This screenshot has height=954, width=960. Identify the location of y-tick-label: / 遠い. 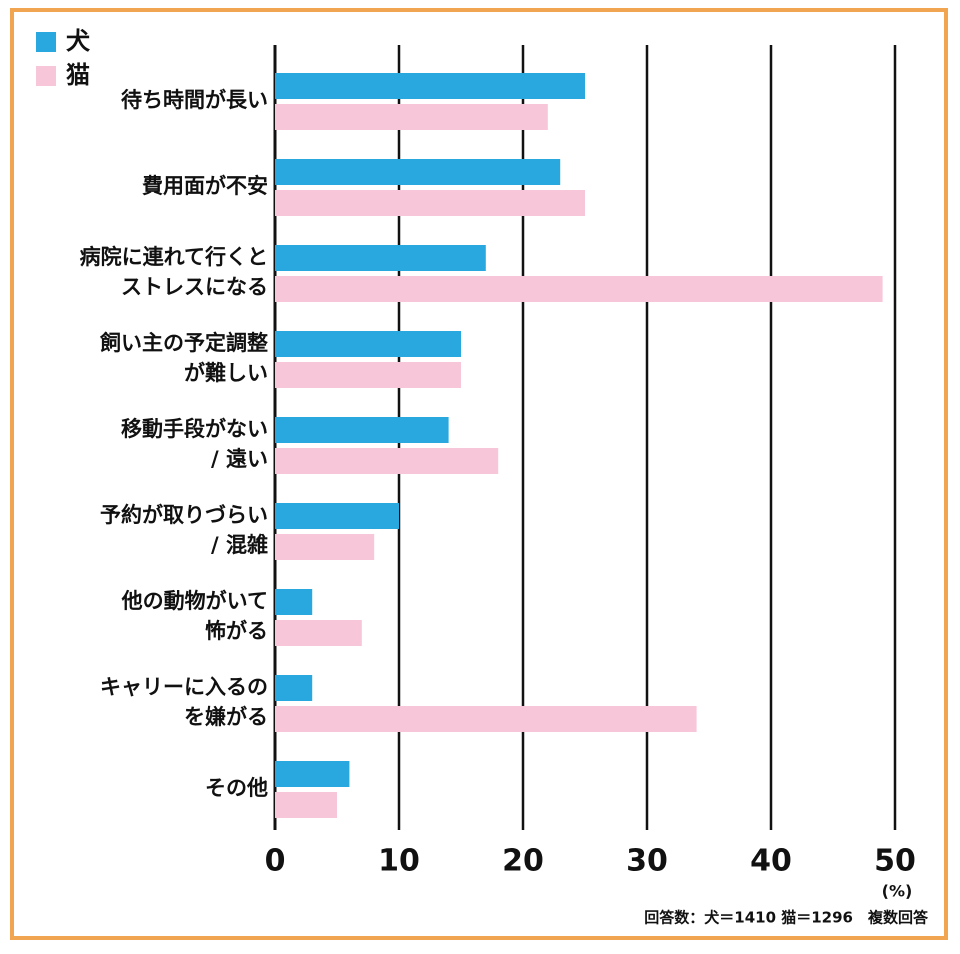
(239, 459).